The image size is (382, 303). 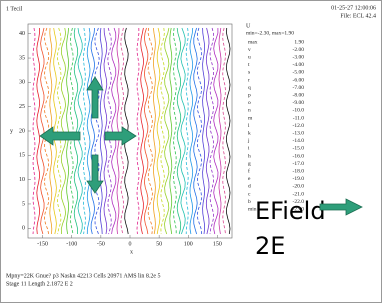 I want to click on legend-label: -14.0, so click(x=299, y=141).